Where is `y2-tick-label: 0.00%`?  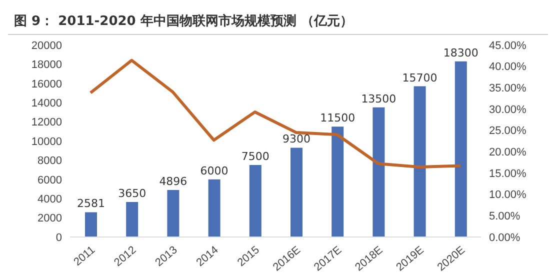
y2-tick-label: 0.00% is located at coordinates (504, 238).